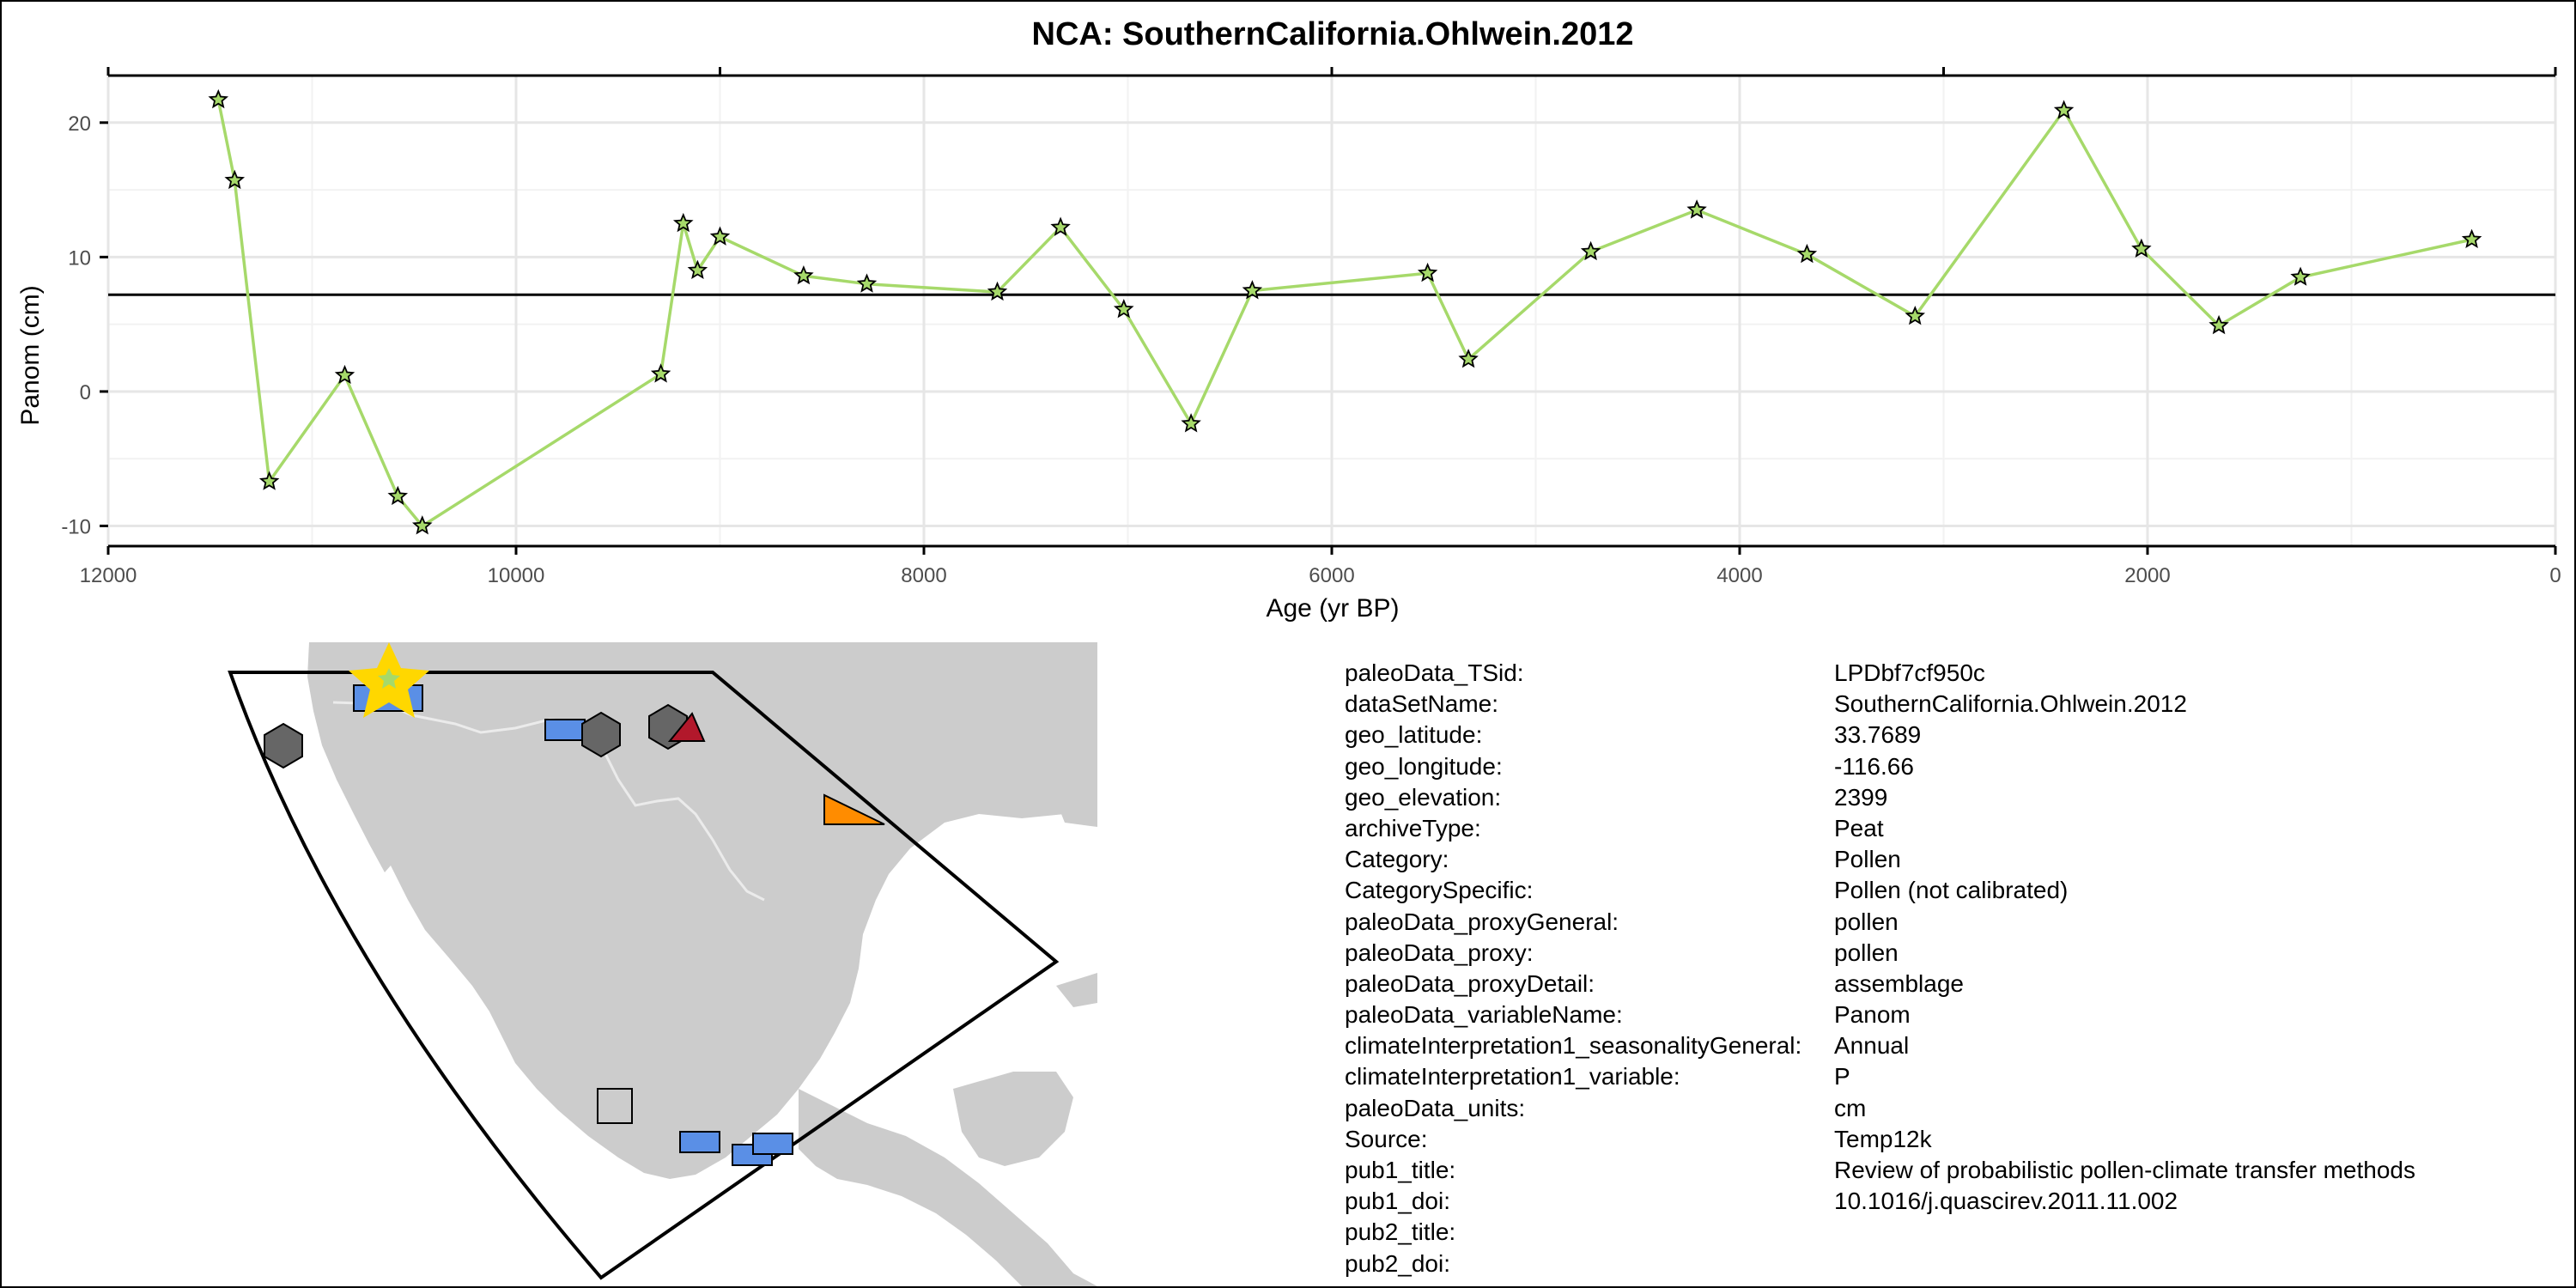 The height and width of the screenshot is (1288, 2576). What do you see at coordinates (85, 392) in the screenshot?
I see `y-tick-label: 0` at bounding box center [85, 392].